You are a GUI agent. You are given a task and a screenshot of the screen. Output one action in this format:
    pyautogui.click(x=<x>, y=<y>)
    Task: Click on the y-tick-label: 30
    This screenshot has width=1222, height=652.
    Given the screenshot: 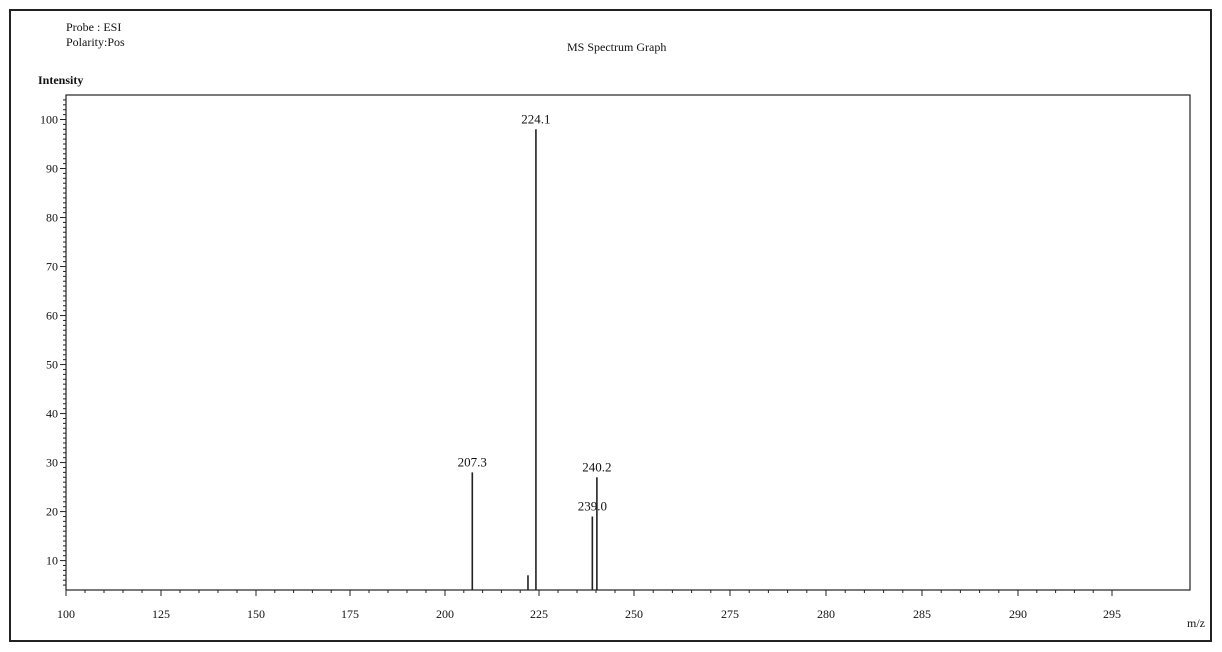 What is the action you would take?
    pyautogui.click(x=52, y=463)
    